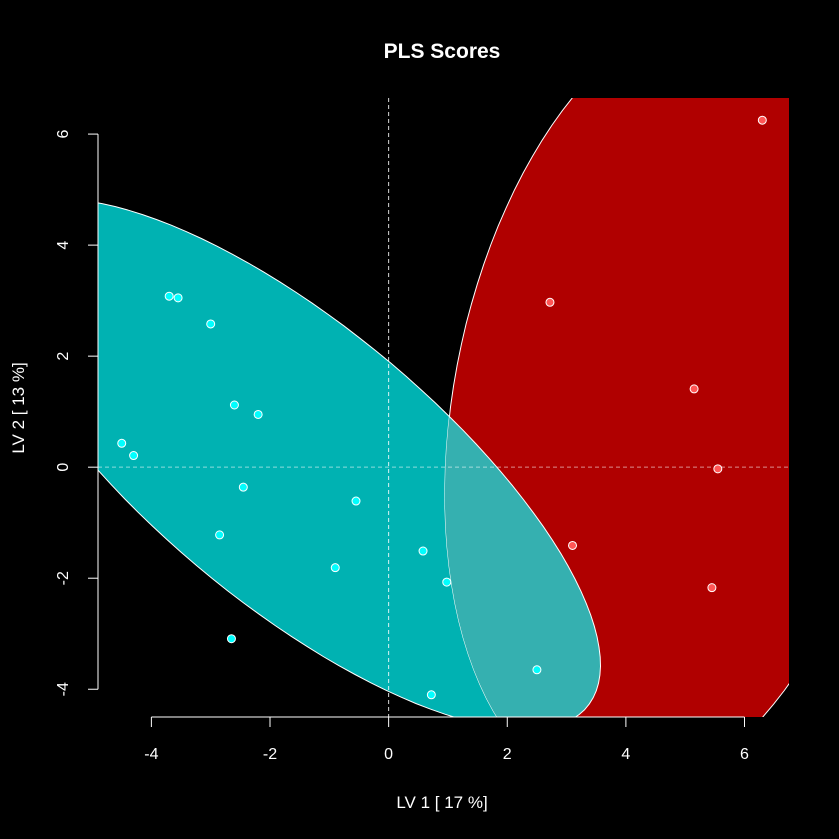 The height and width of the screenshot is (839, 839). Describe the element at coordinates (441, 802) in the screenshot. I see `x-axis-label: LV 1 [ 17 %]` at that location.